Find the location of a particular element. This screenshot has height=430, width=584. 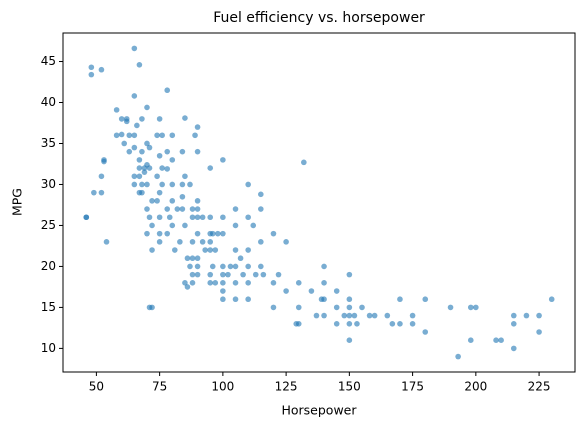

y-tick-label: 15 is located at coordinates (48, 307).